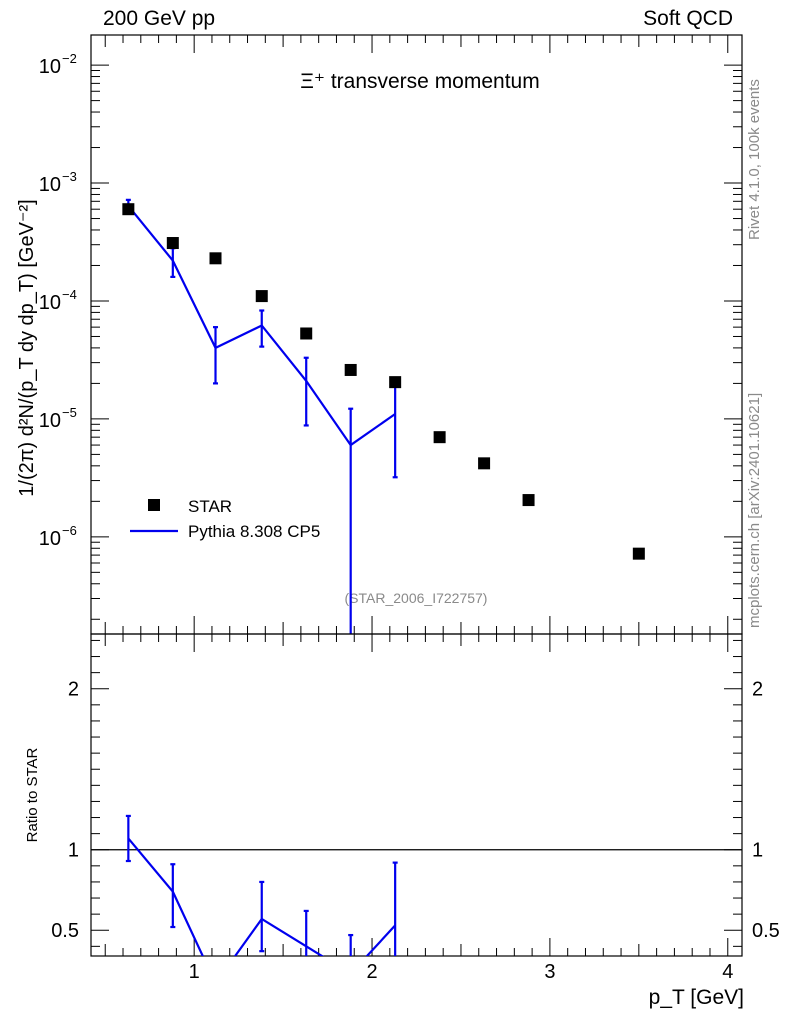 Image resolution: width=786 pixels, height=1024 pixels. What do you see at coordinates (549, 972) in the screenshot?
I see `x-tick-label: 3` at bounding box center [549, 972].